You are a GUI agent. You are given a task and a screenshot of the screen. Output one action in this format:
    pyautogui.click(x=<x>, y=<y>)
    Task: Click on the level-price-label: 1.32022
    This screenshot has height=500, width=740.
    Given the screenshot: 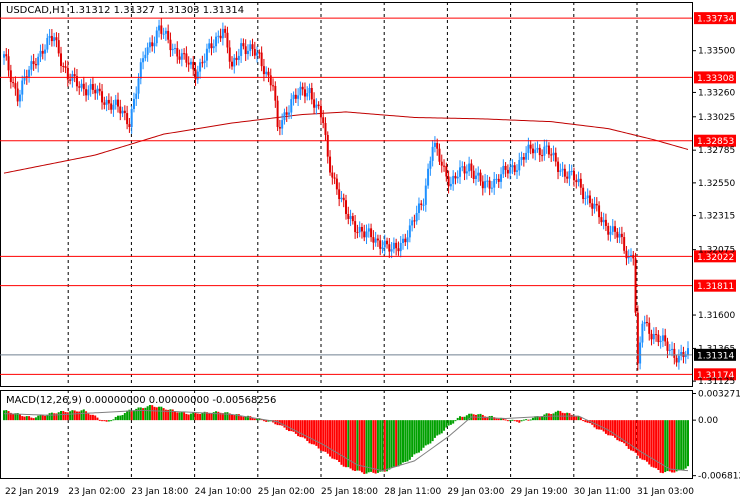 What is the action you would take?
    pyautogui.click(x=715, y=258)
    